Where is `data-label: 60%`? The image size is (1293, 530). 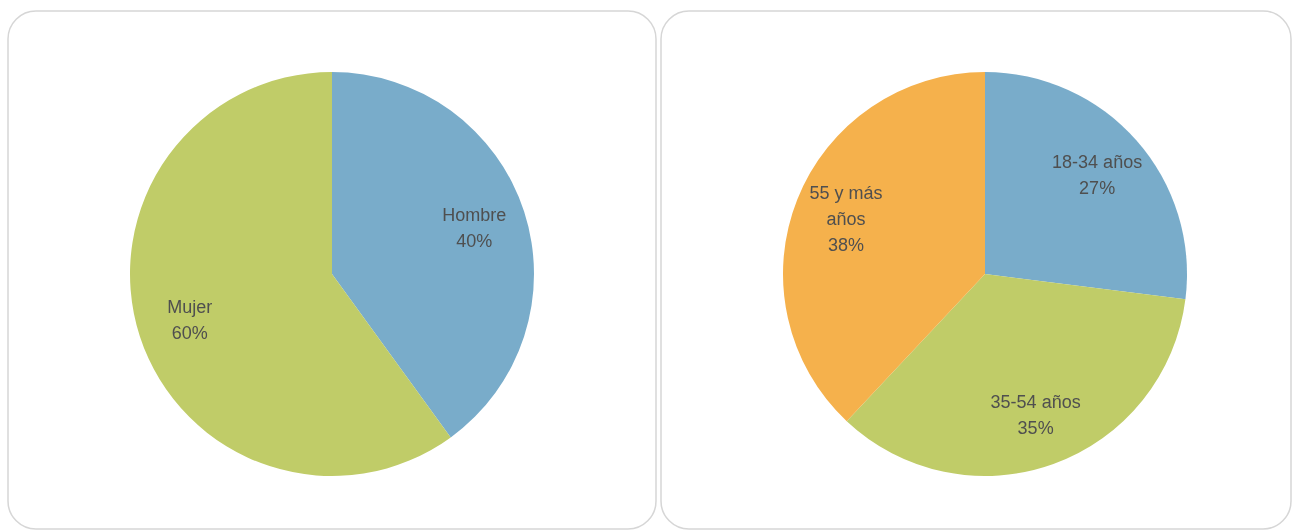
data-label: 60% is located at coordinates (189, 333).